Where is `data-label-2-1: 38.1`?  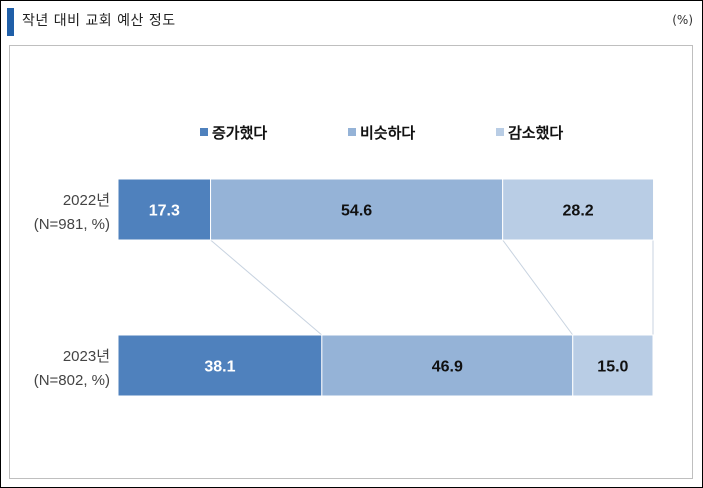 data-label-2-1: 38.1 is located at coordinates (219, 367).